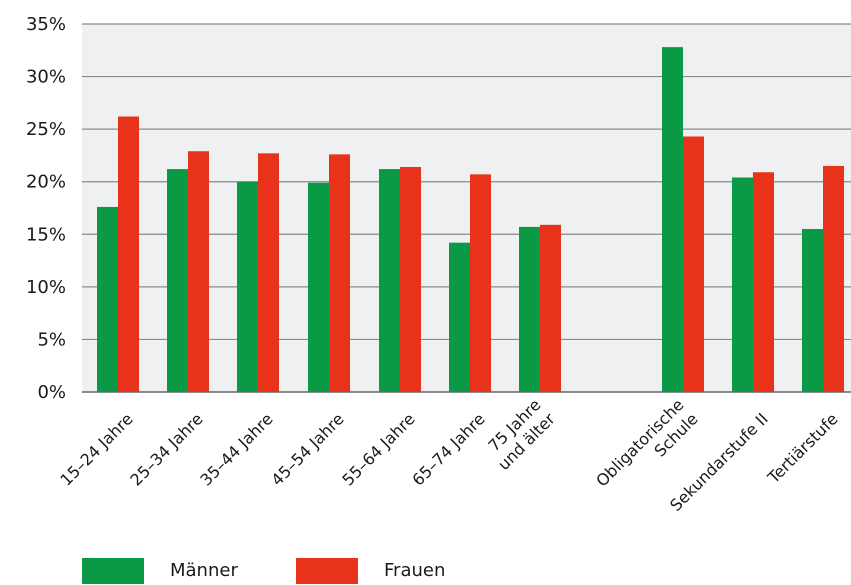 This screenshot has height=585, width=851. I want to click on legend-swatch-frauen, so click(327, 570).